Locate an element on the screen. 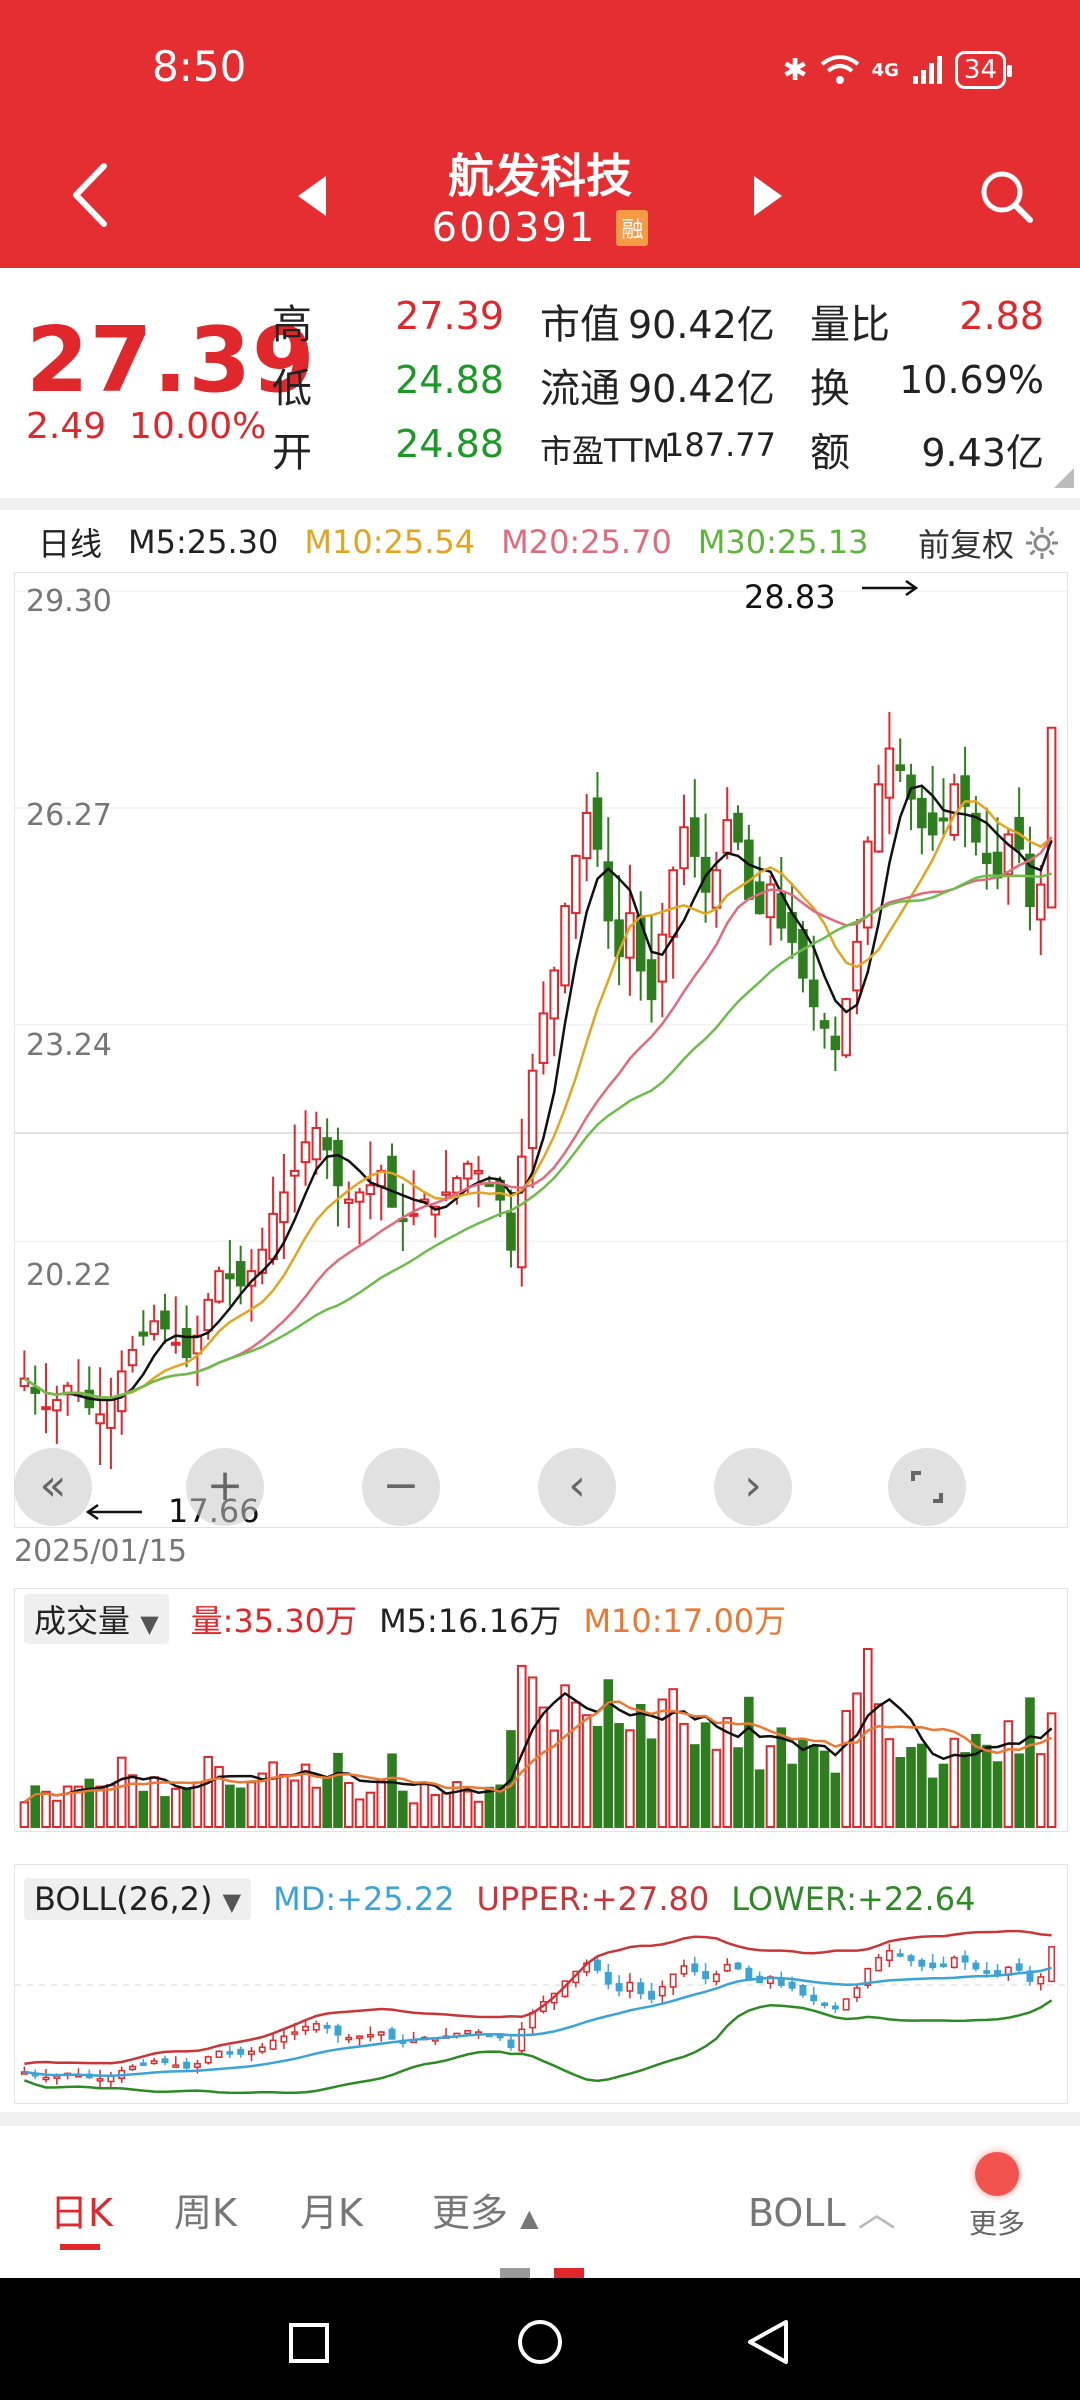 The image size is (1080, 2400). search-icon is located at coordinates (1006, 196).